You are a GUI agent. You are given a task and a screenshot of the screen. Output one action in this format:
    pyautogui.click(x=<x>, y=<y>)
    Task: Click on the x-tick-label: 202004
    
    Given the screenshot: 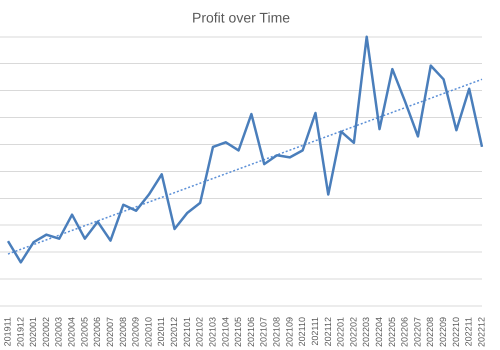 What is the action you would take?
    pyautogui.click(x=71, y=332)
    